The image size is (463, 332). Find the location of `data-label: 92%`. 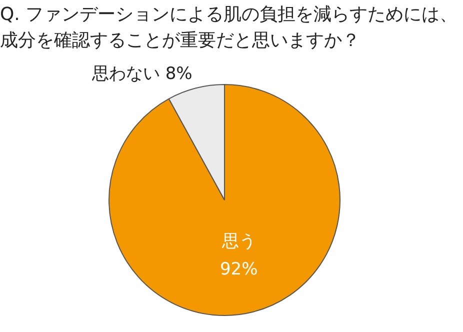

data-label: 92% is located at coordinates (239, 270).